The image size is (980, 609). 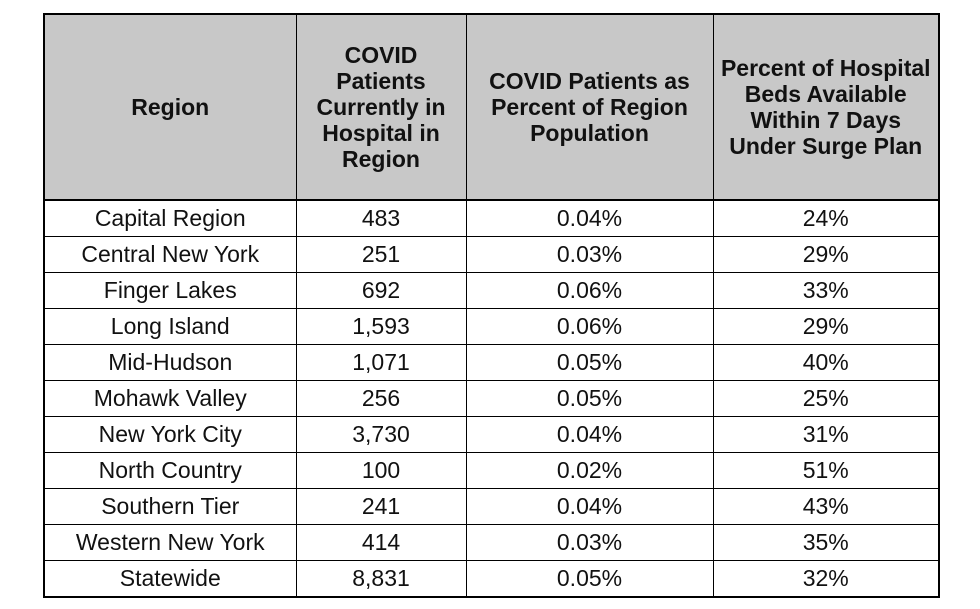 I want to click on table-row: Statewide 8,831 0.05% 32%, so click(x=491, y=579).